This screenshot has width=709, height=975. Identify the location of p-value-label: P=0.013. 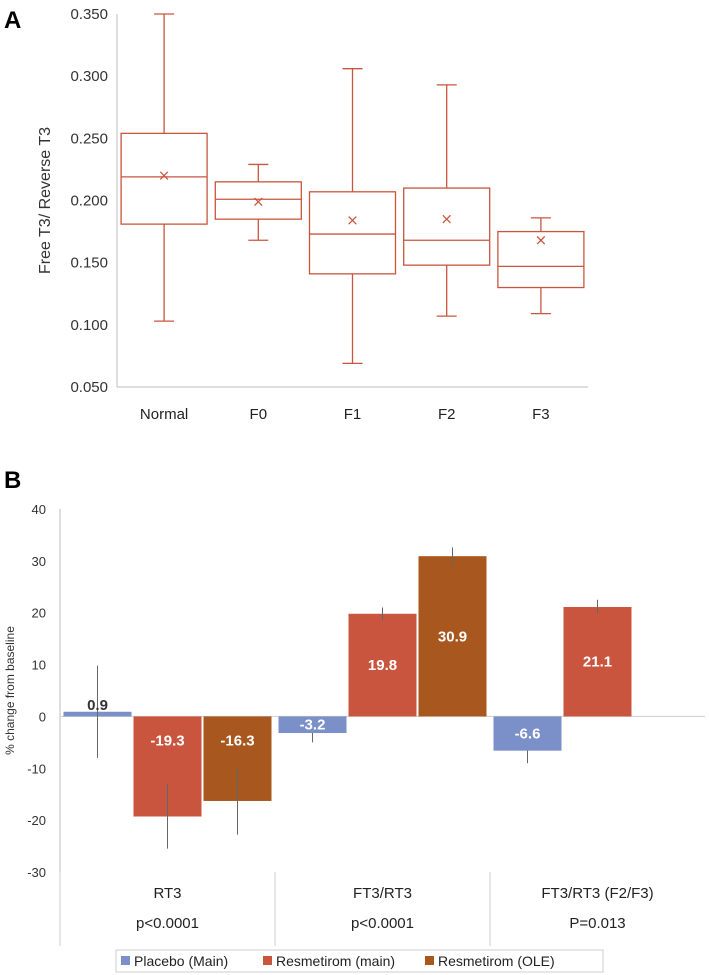
(597, 923).